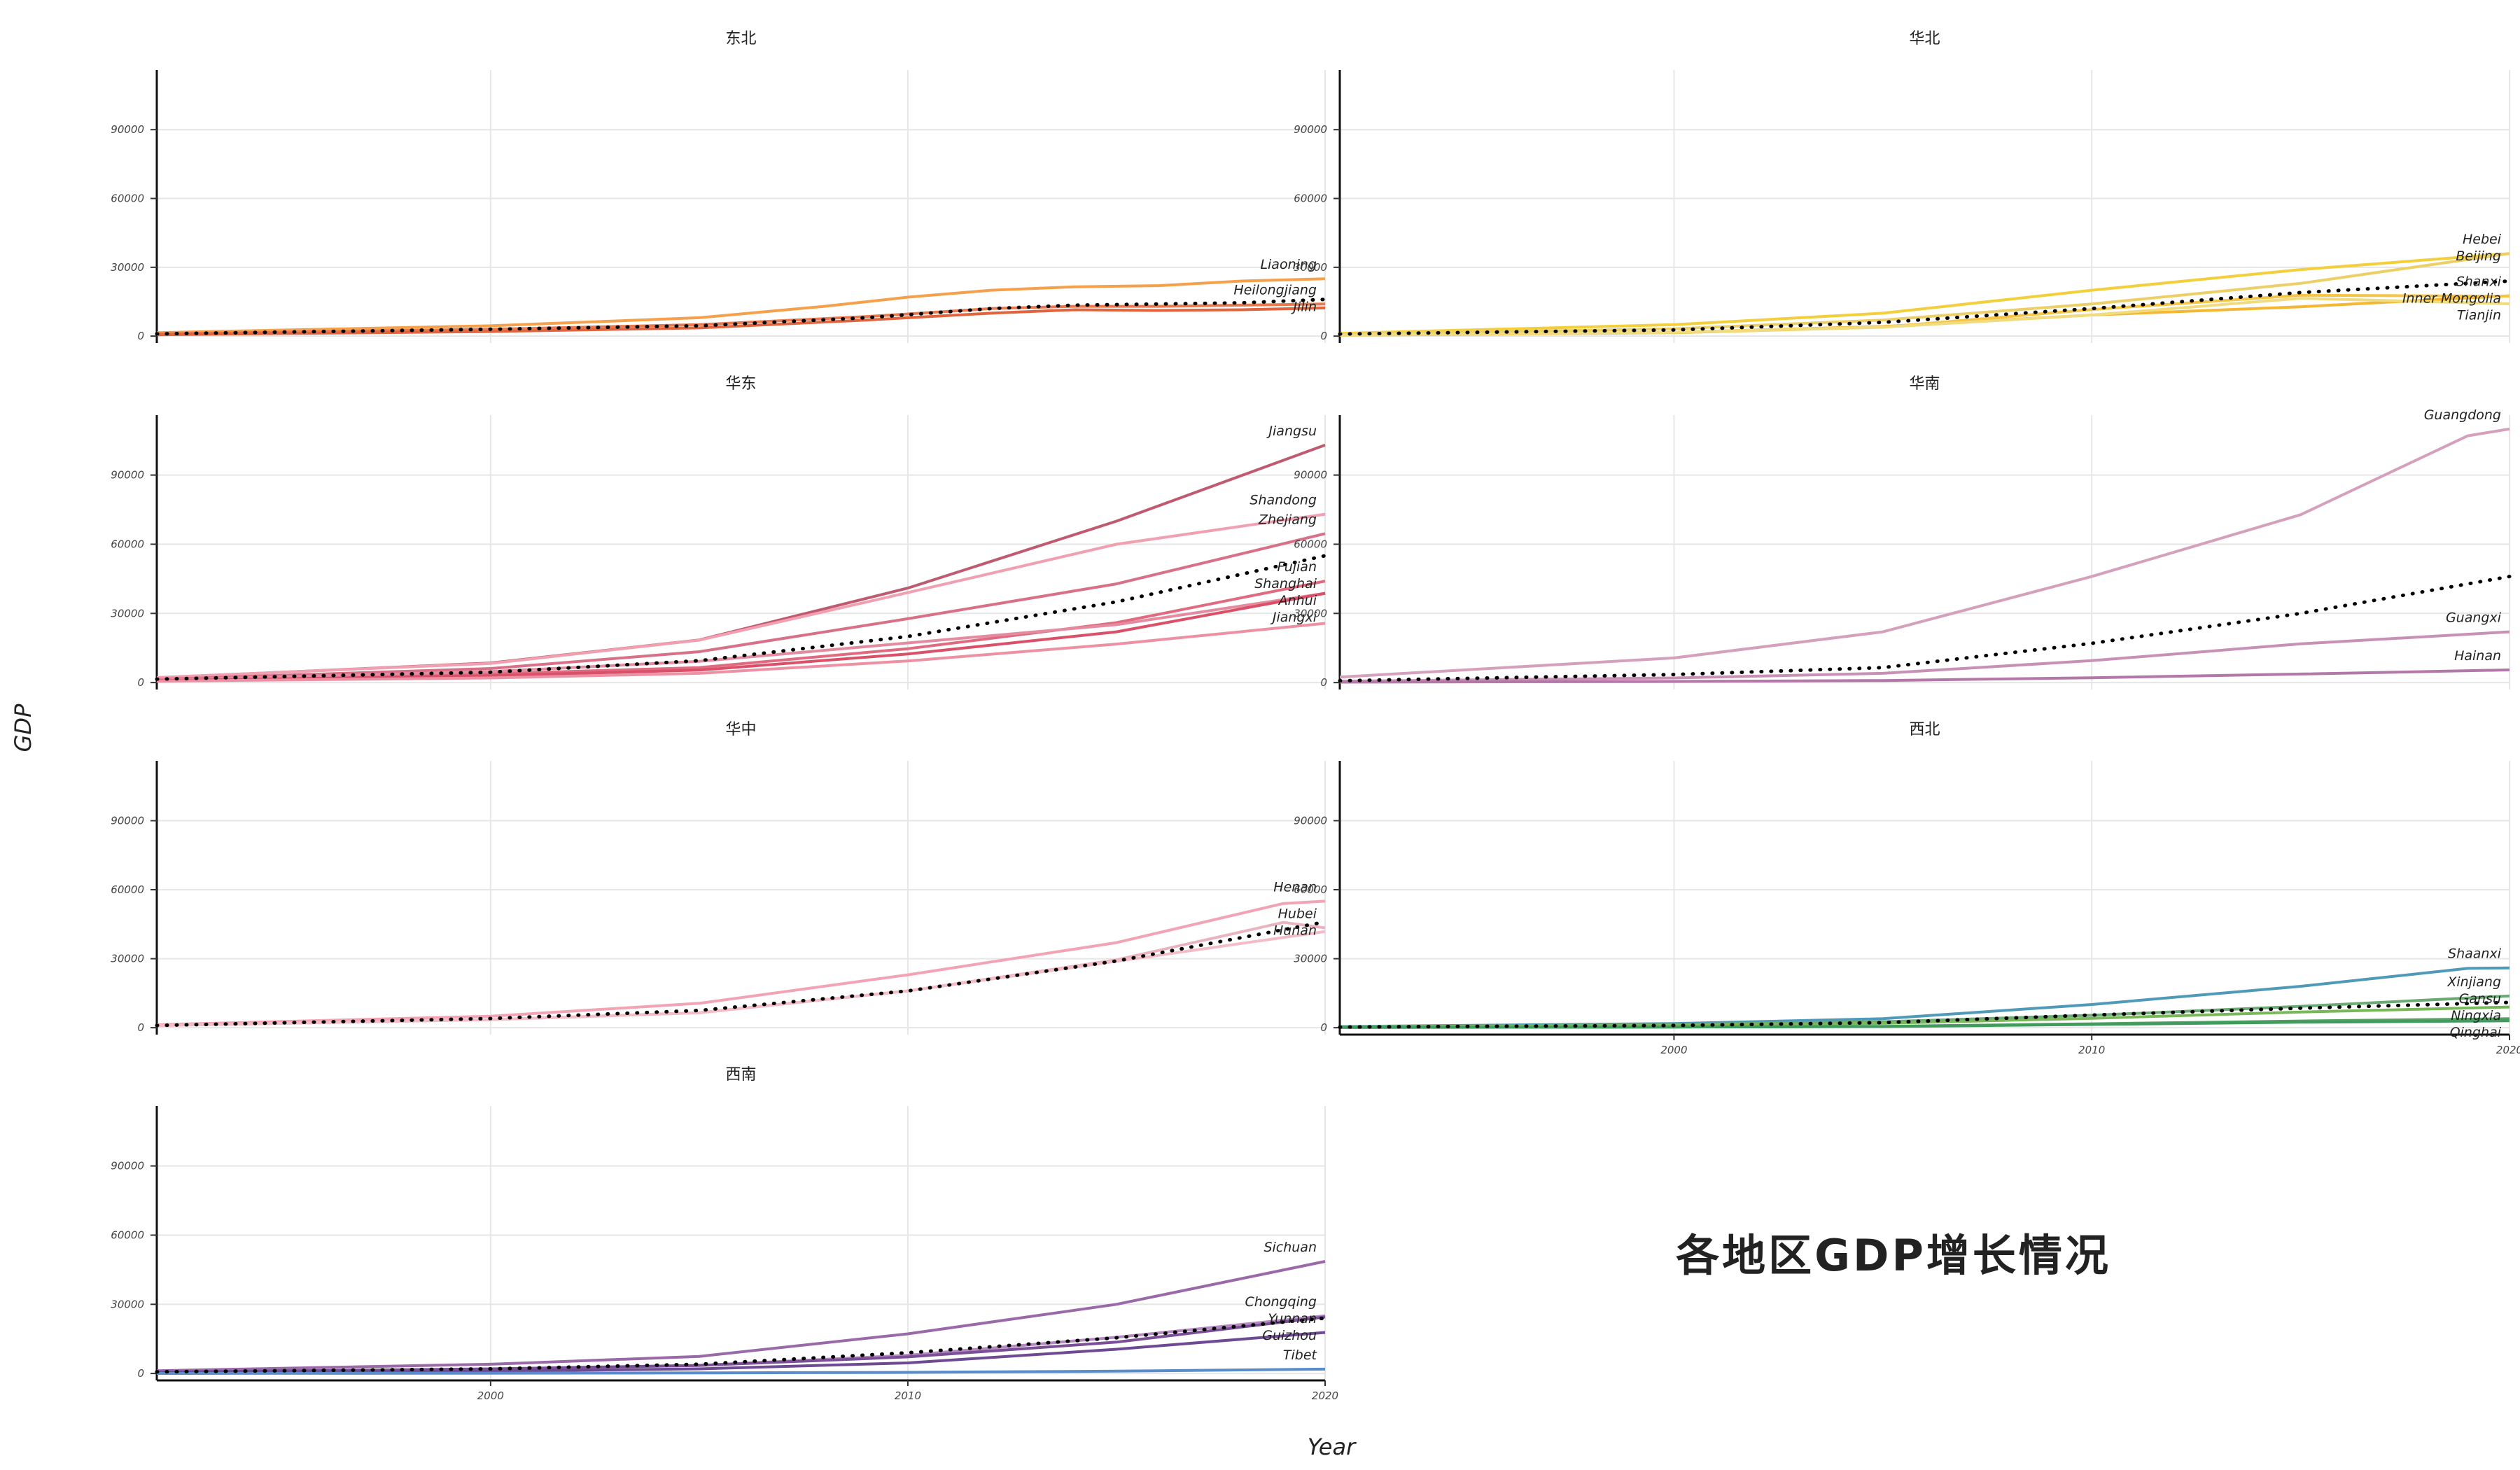 The image size is (2520, 1470). I want to click on series-line-shandong, so click(741, 595).